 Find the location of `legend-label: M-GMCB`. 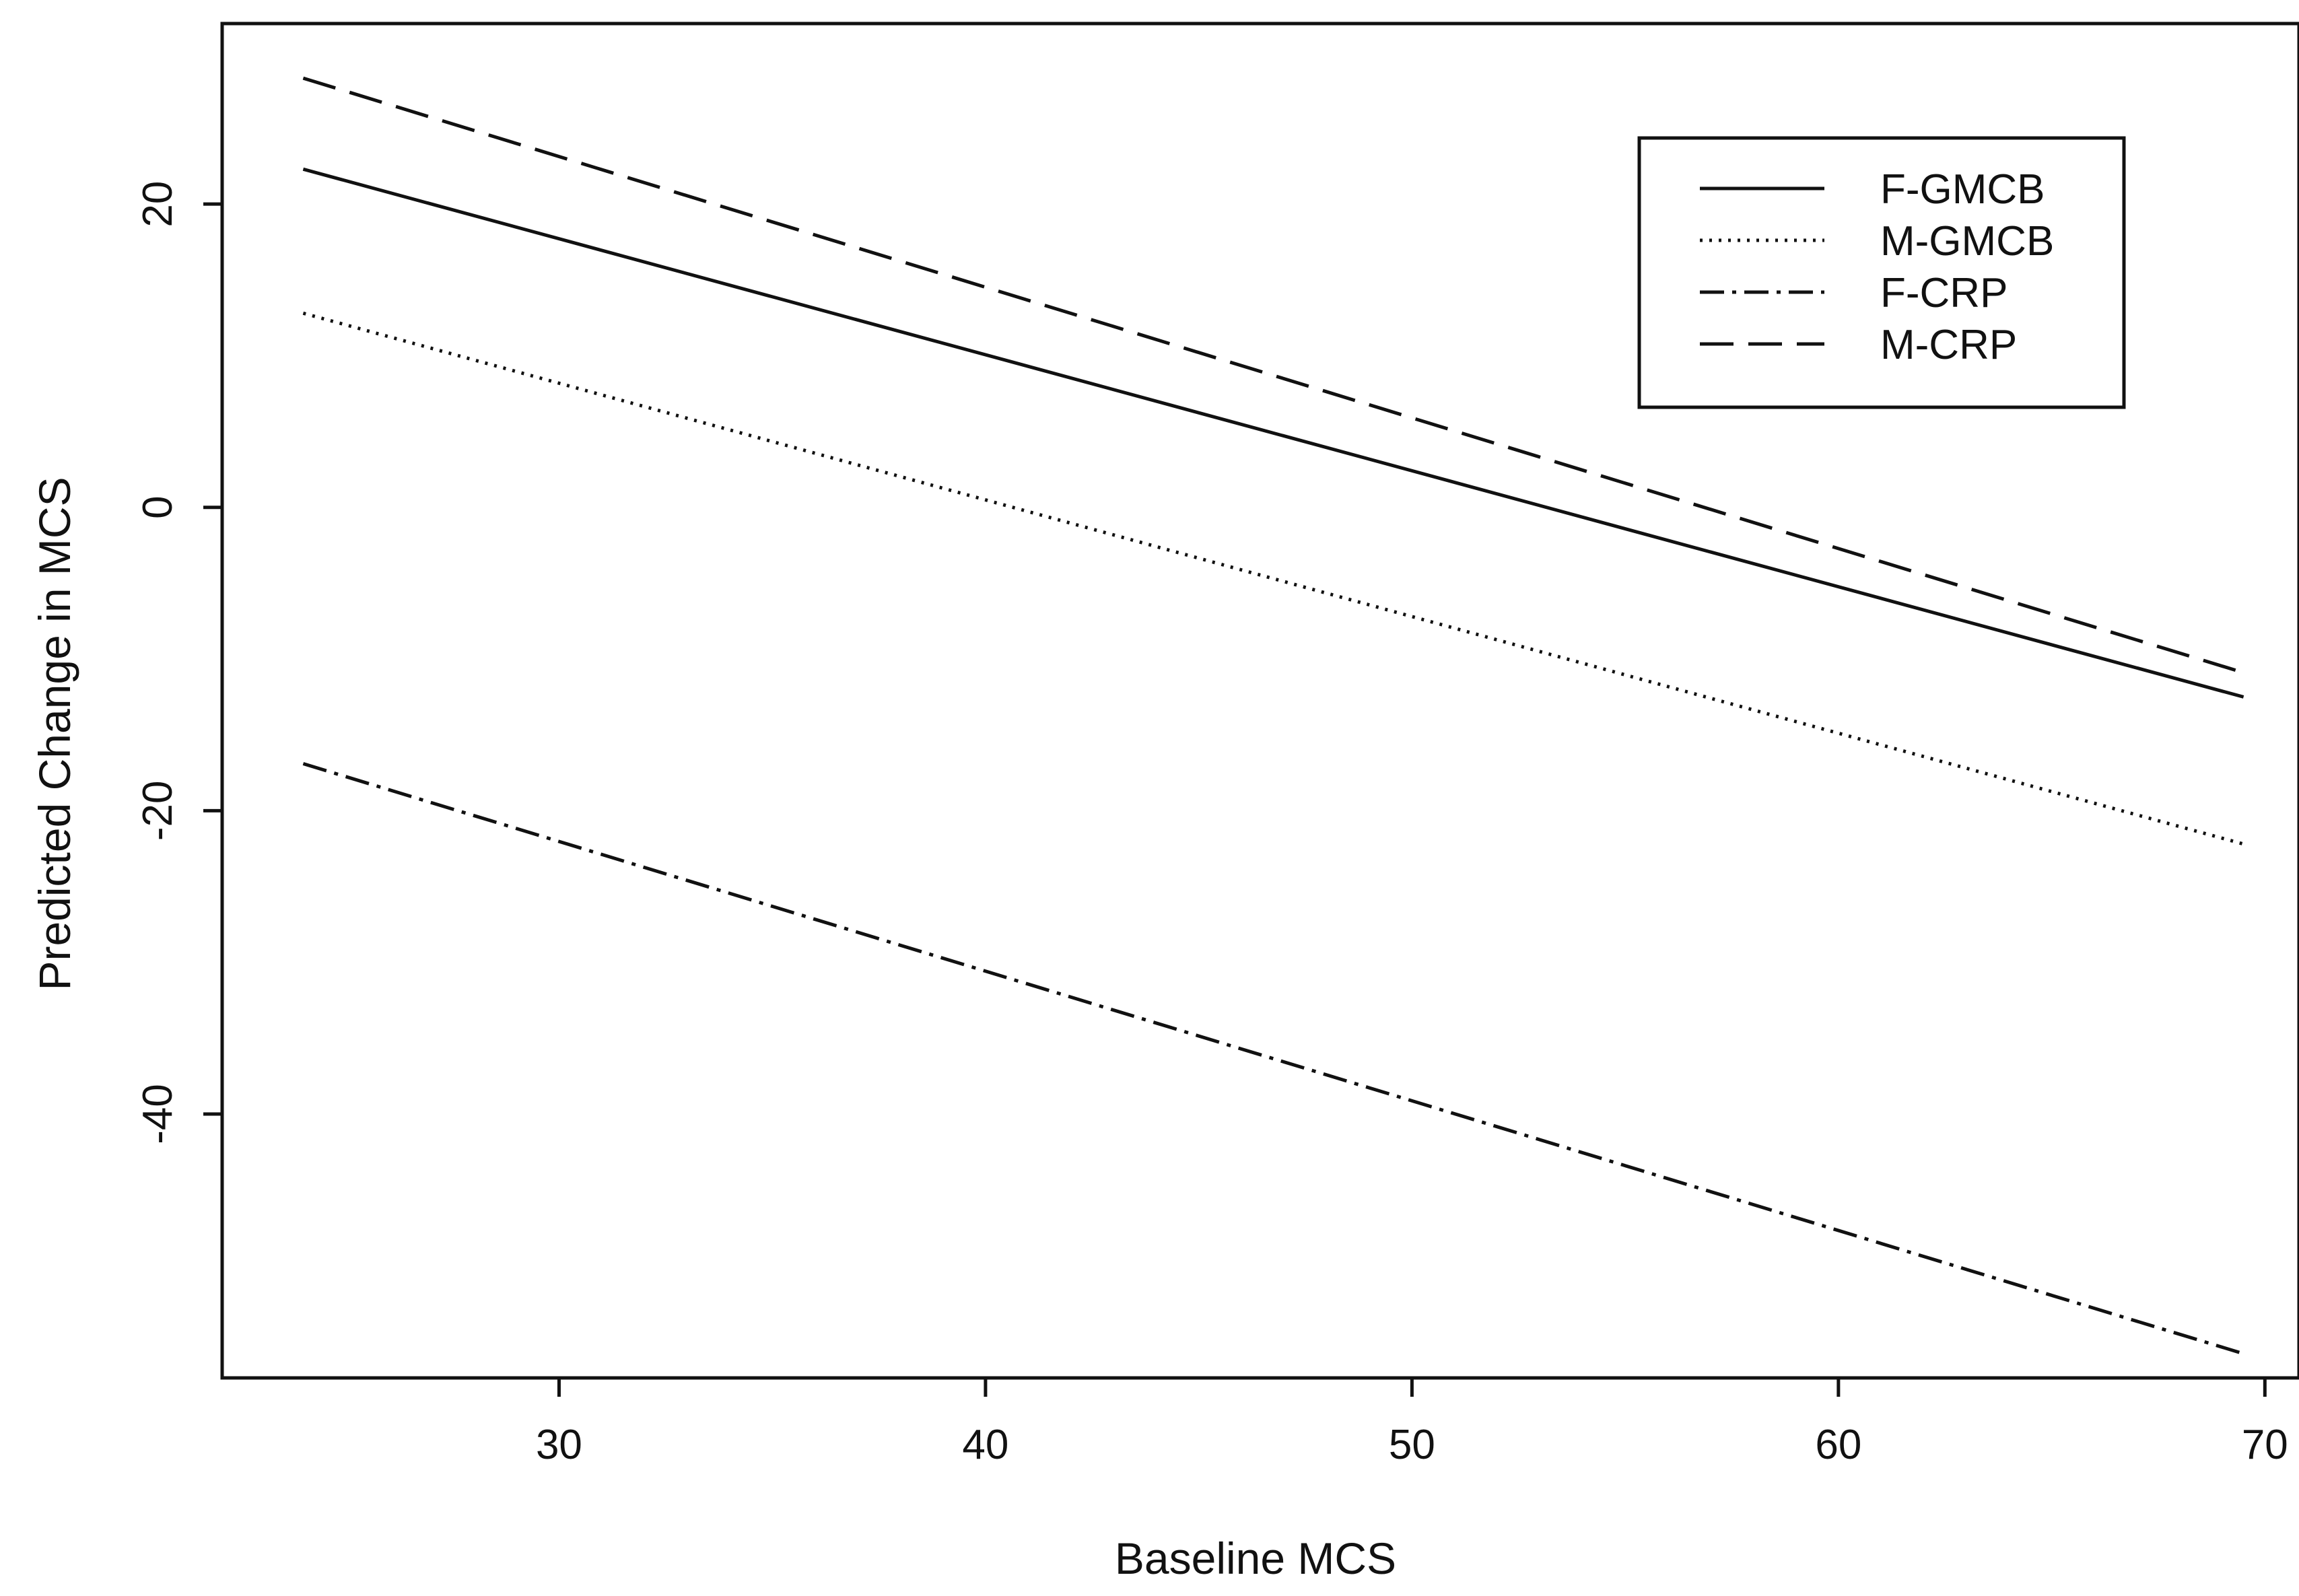

legend-label: M-GMCB is located at coordinates (1967, 241).